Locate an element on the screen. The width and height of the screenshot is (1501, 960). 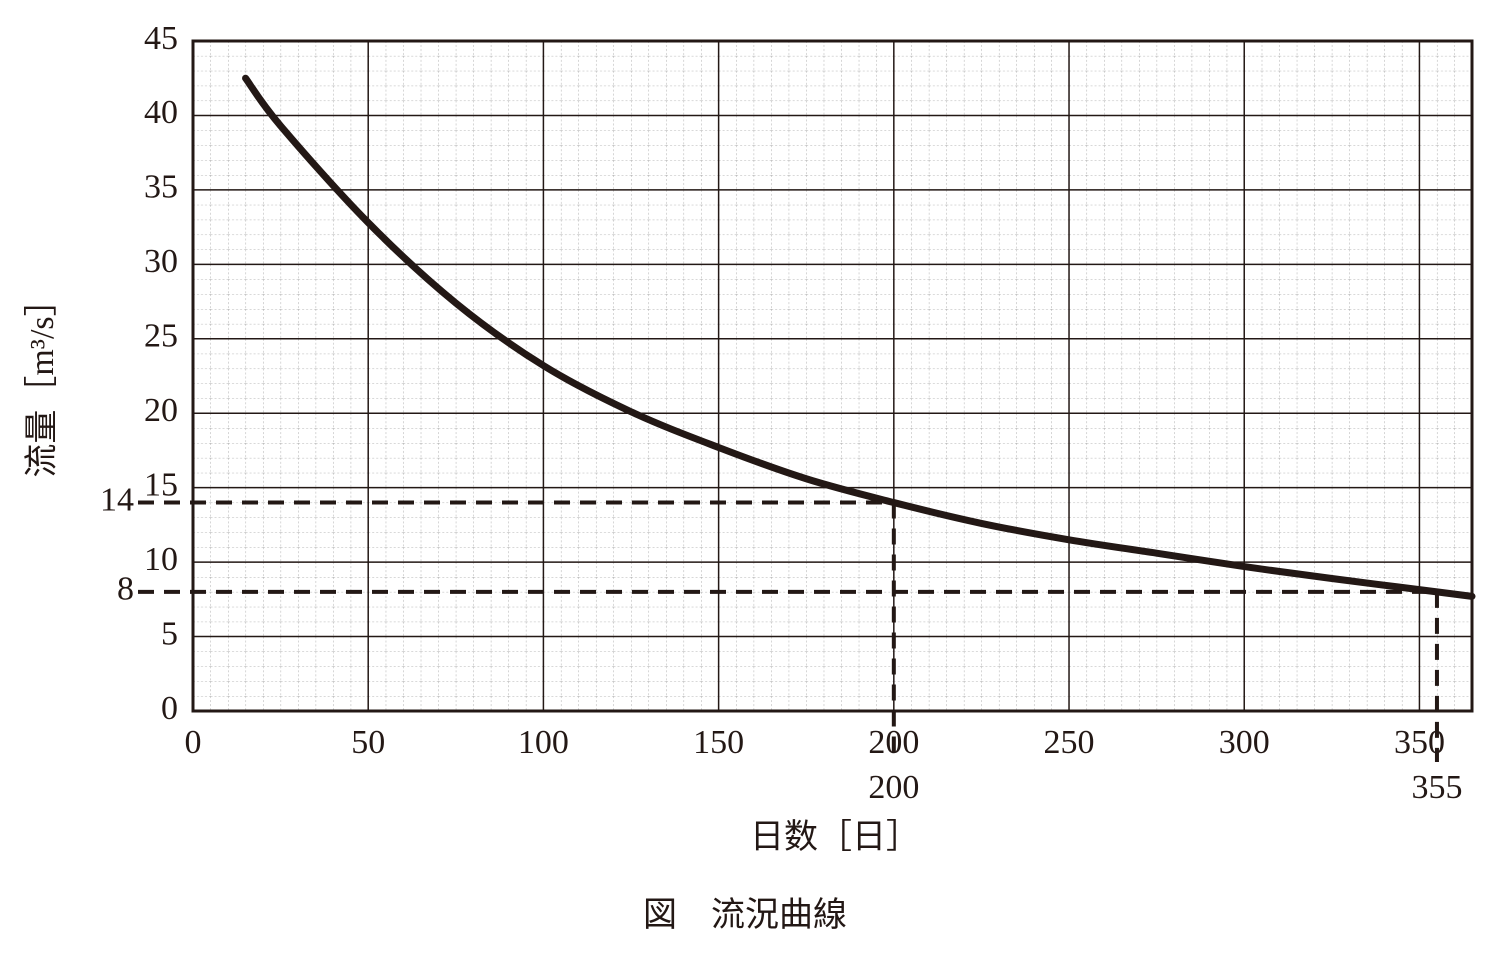
y-tick-label: 5 is located at coordinates (169, 633).